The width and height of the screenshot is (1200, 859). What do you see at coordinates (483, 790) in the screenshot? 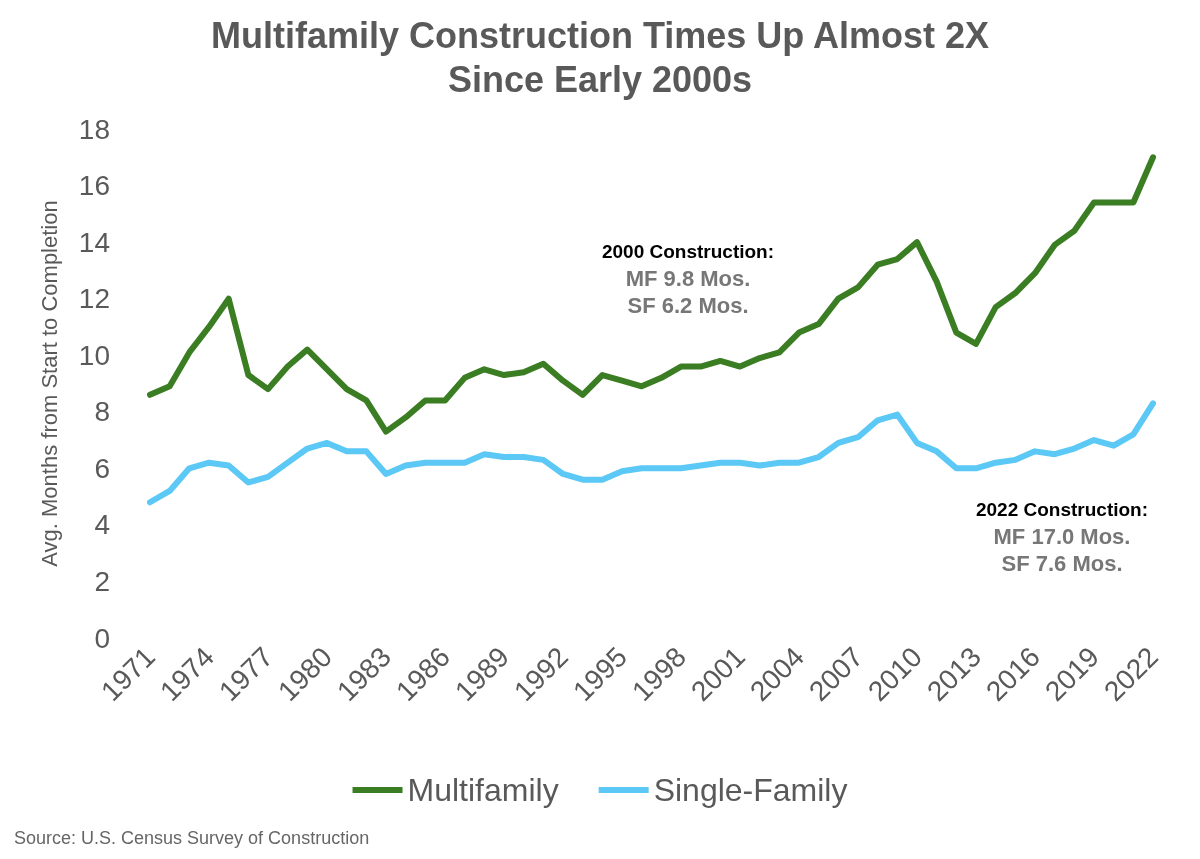
I see `legend-label: Multifamily` at bounding box center [483, 790].